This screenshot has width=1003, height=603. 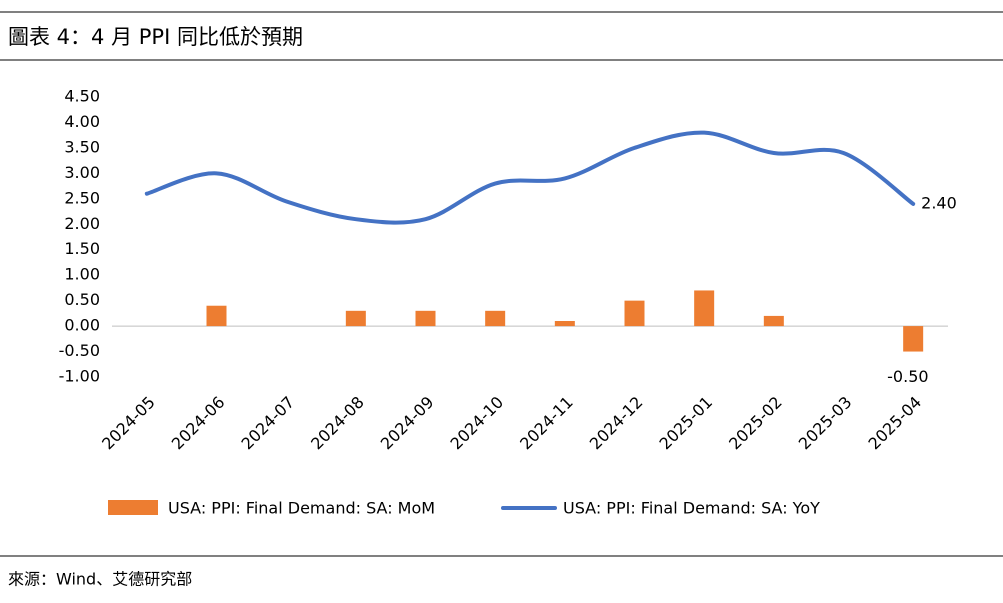 I want to click on x-tick-label: 2025-03, so click(x=825, y=423).